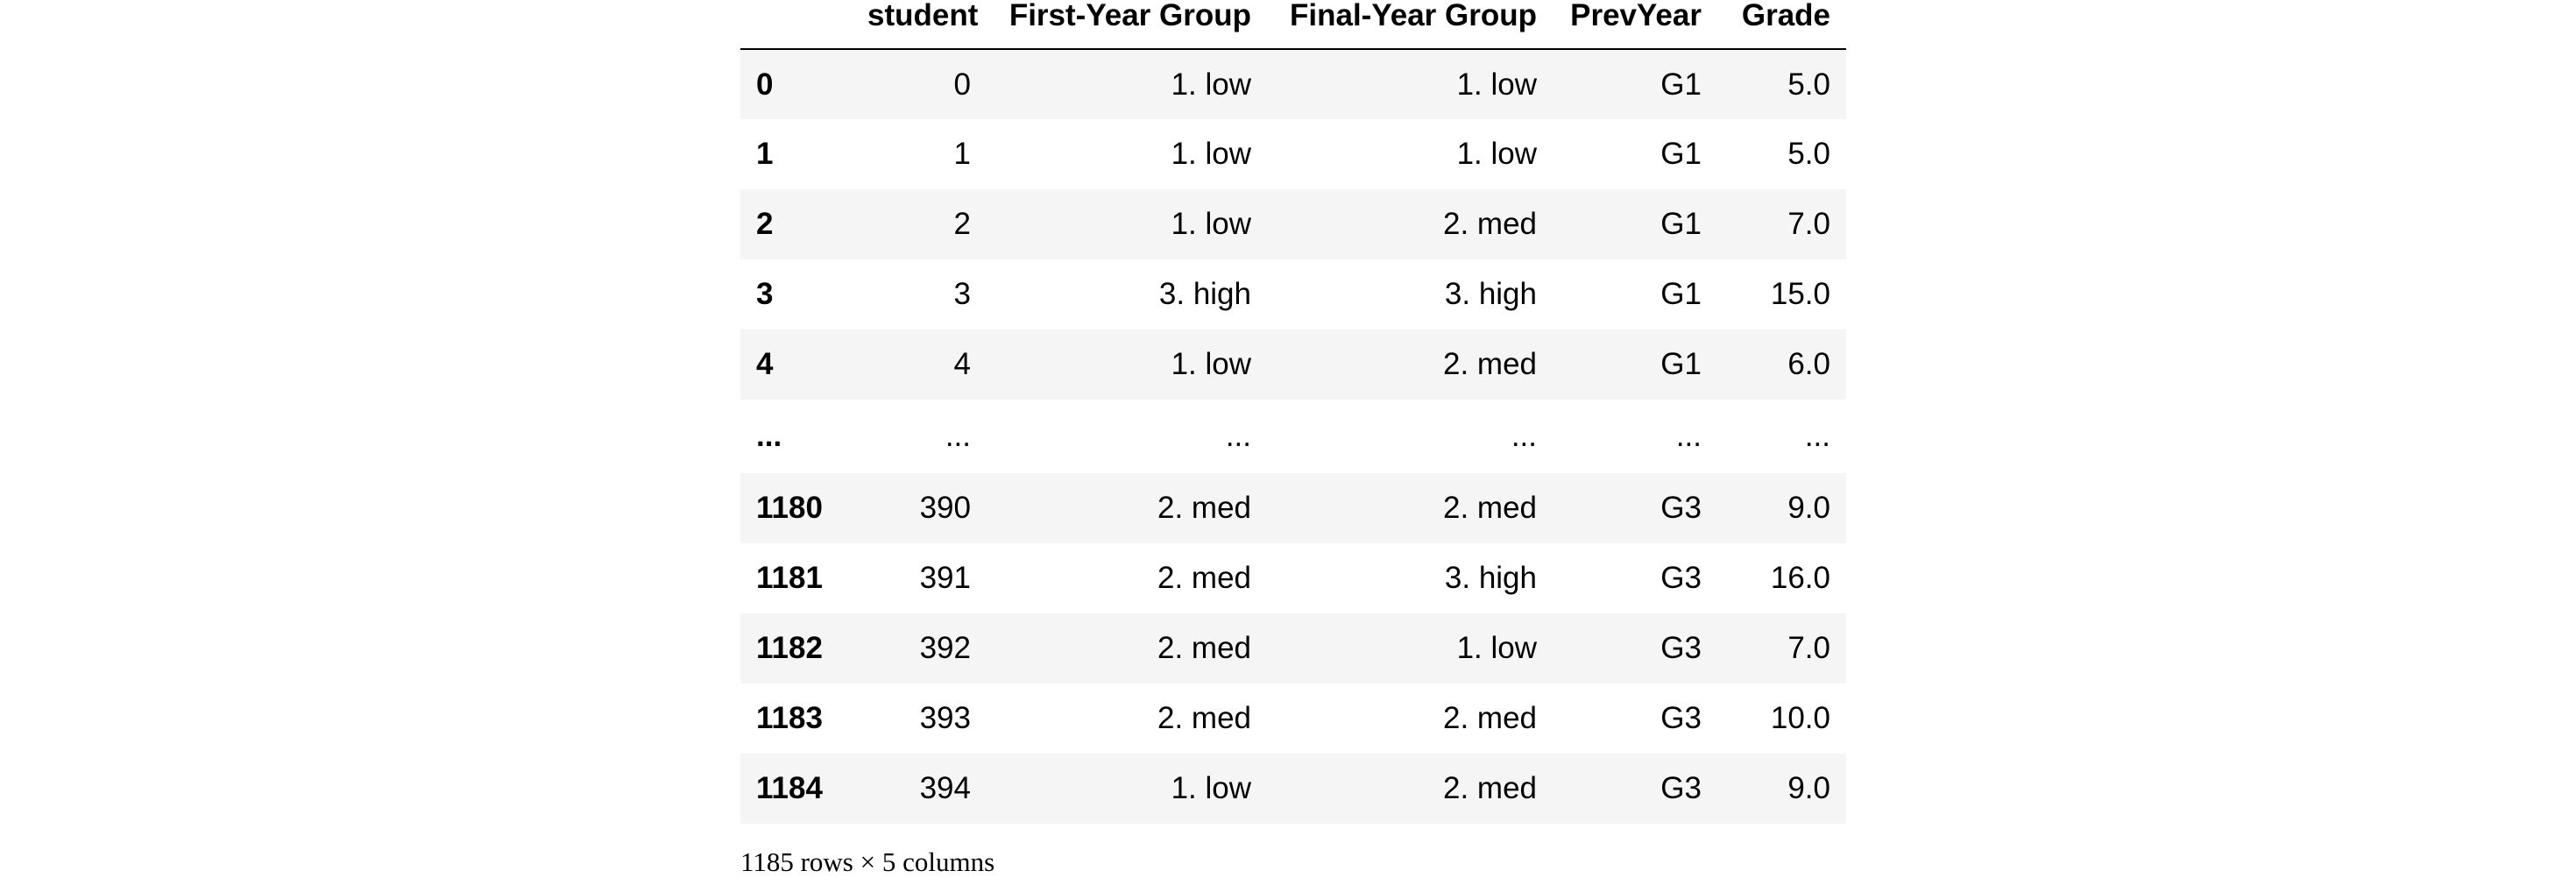  What do you see at coordinates (962, 84) in the screenshot?
I see `cell-student: 0` at bounding box center [962, 84].